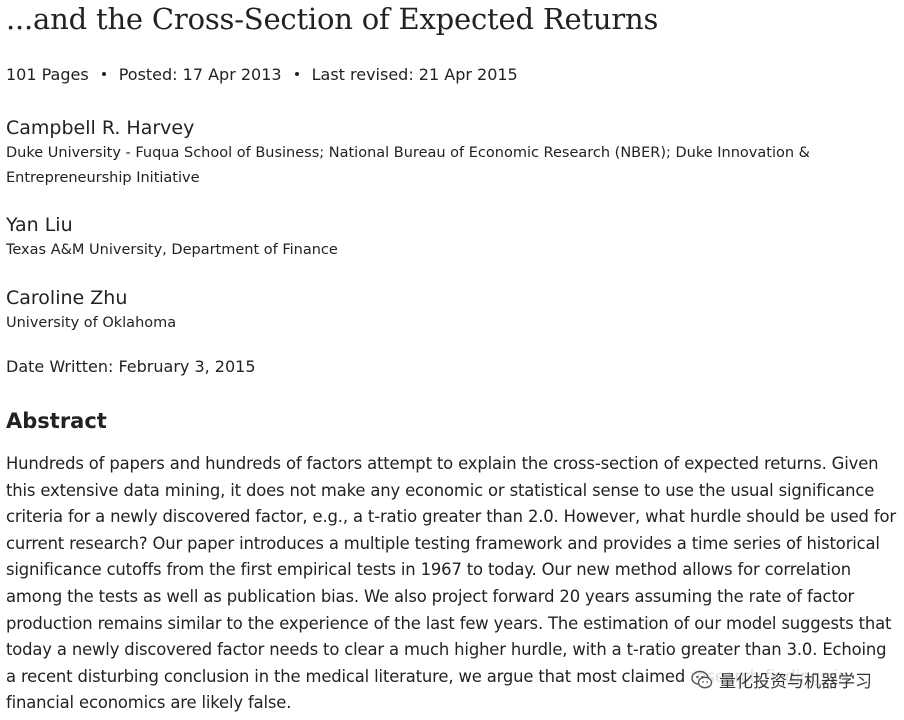  What do you see at coordinates (200, 74) in the screenshot?
I see `posted-date: Posted: 17 Apr 2013` at bounding box center [200, 74].